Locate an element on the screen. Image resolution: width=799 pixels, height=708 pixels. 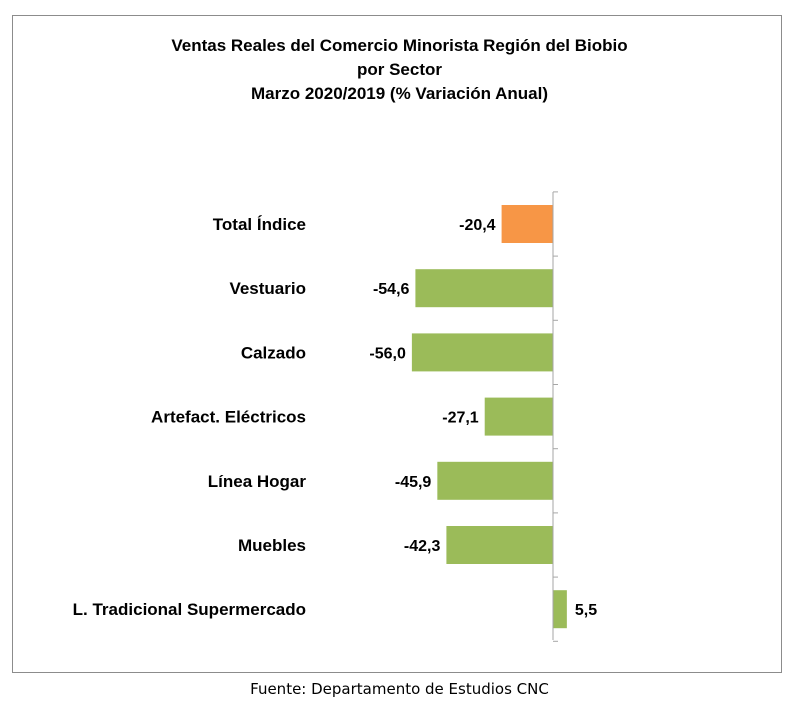
data-label: -20,4 is located at coordinates (477, 225).